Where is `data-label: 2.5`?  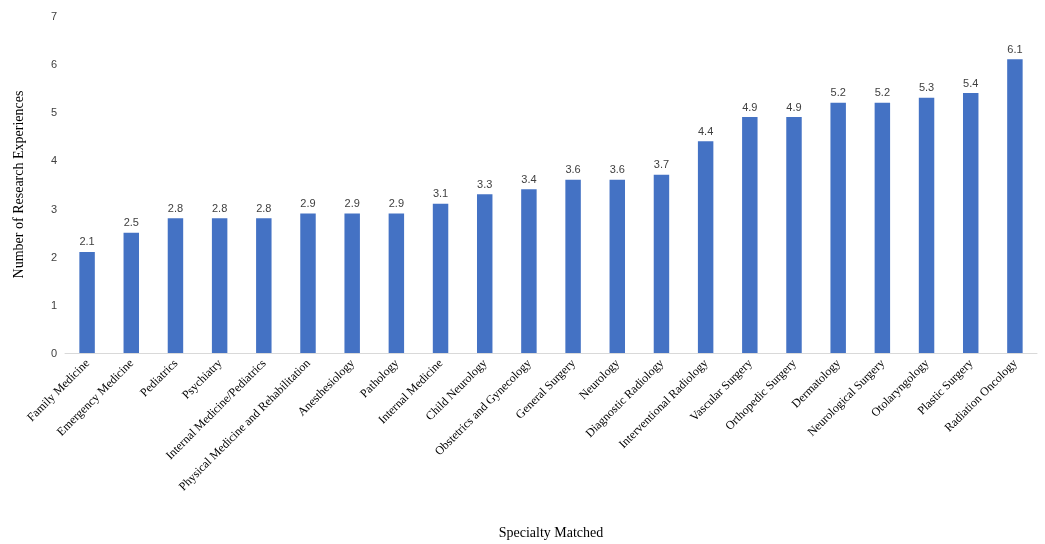
data-label: 2.5 is located at coordinates (131, 222).